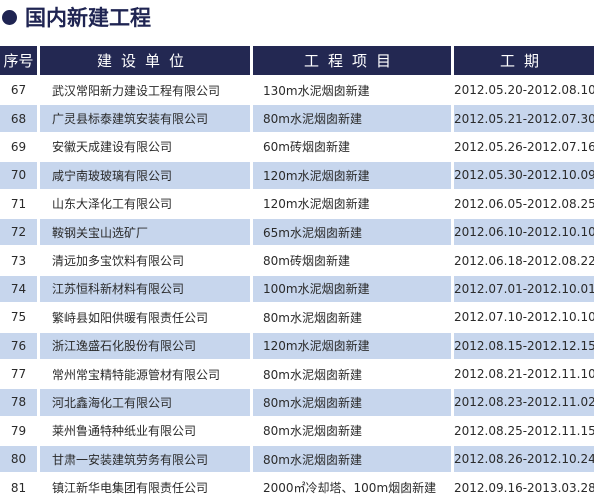 Image resolution: width=600 pixels, height=503 pixels. What do you see at coordinates (524, 260) in the screenshot?
I see `period-cell: 2012.06.18-2012.08.22` at bounding box center [524, 260].